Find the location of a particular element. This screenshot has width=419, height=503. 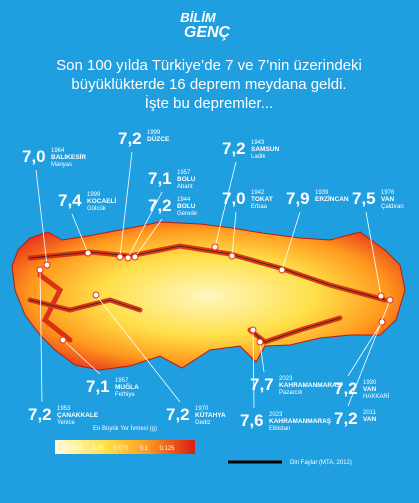

year: 1953 is located at coordinates (64, 409).